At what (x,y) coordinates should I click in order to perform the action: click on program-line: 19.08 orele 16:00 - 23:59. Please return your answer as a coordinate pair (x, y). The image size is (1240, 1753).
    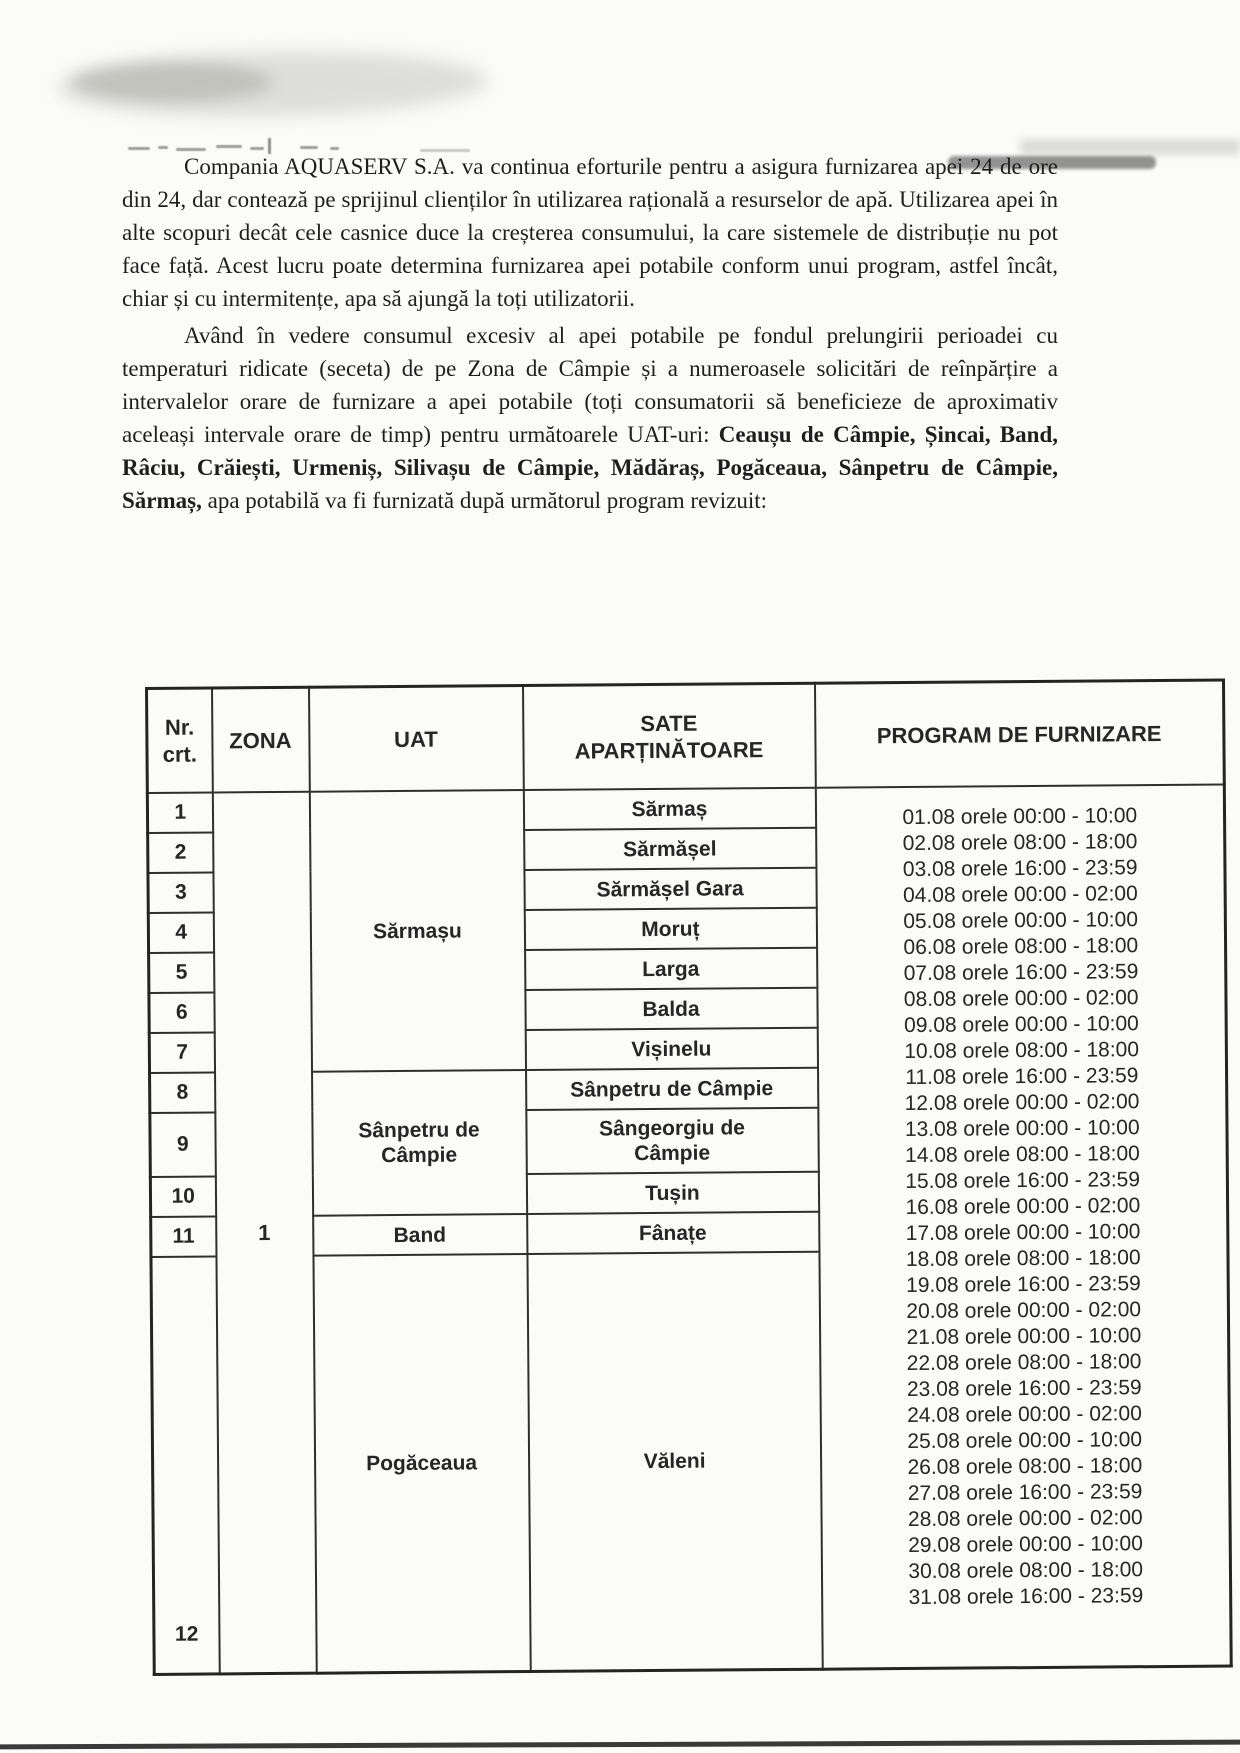
    Looking at the image, I should click on (1023, 1285).